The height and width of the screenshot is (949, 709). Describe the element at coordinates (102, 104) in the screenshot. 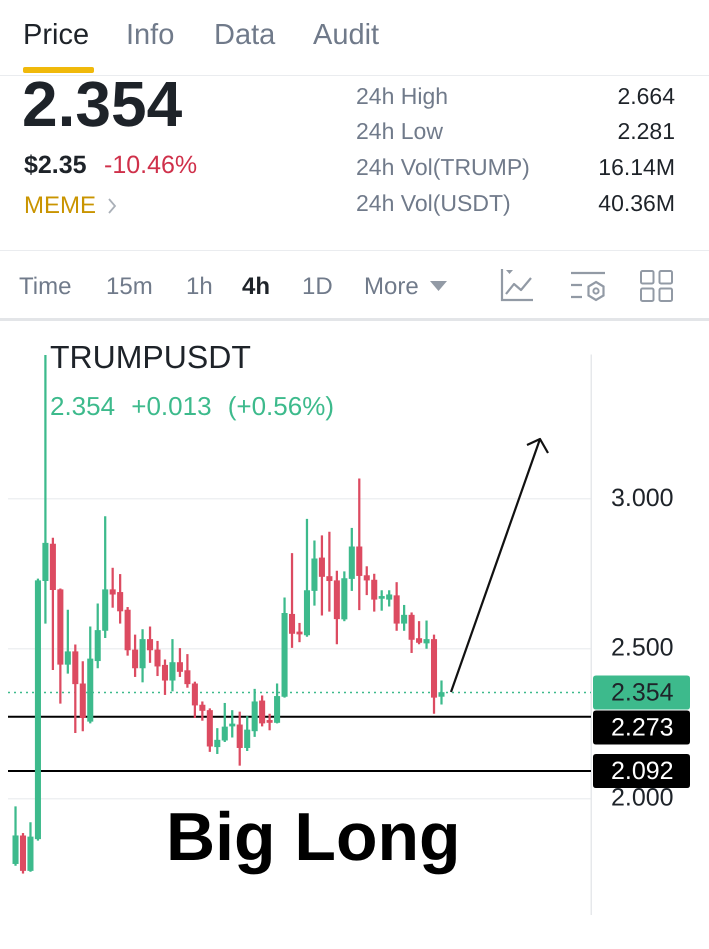

I see `text: 2.354` at that location.